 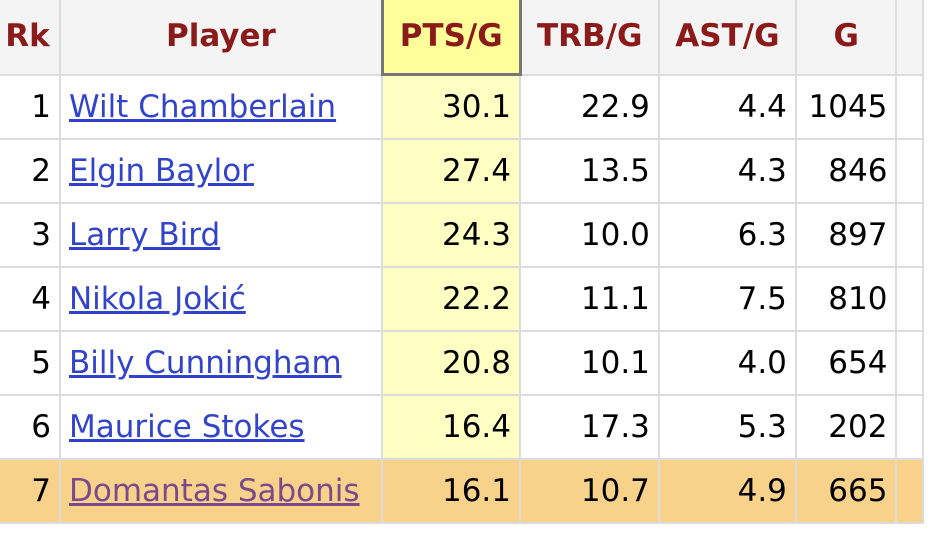 I want to click on stat-cell: 10.1, so click(x=589, y=363).